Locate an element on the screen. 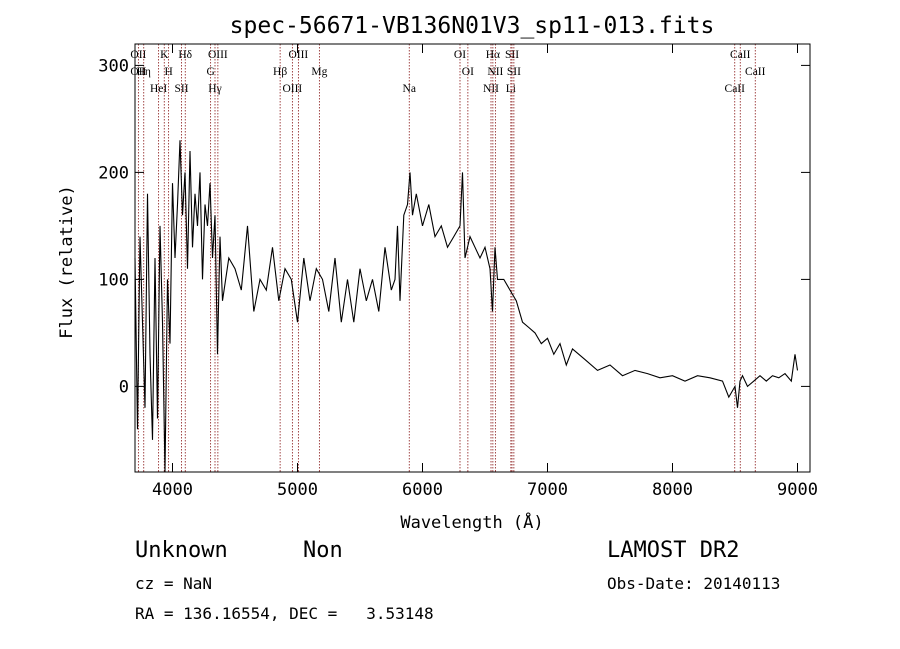 The image size is (900, 649). y-tick-label: 100 is located at coordinates (113, 280).